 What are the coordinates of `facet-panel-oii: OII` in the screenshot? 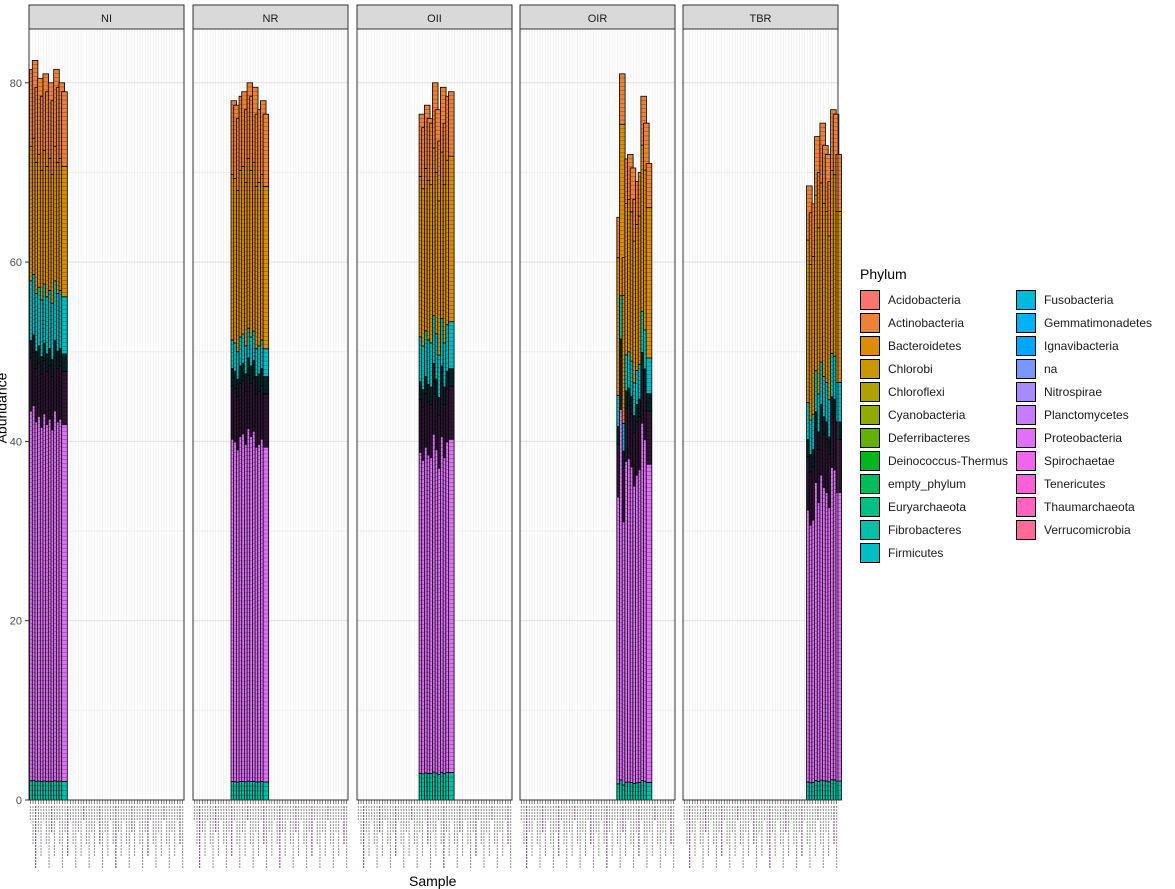 It's located at (434, 436).